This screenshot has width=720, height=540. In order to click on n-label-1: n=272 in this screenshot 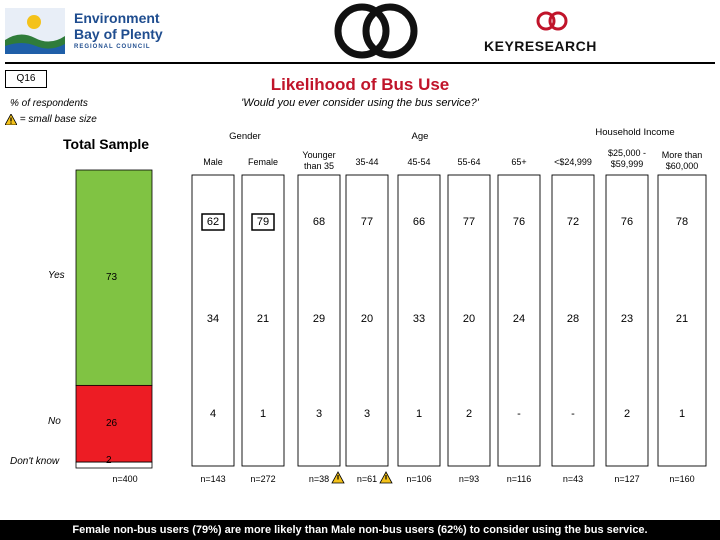, I will do `click(263, 479)`.